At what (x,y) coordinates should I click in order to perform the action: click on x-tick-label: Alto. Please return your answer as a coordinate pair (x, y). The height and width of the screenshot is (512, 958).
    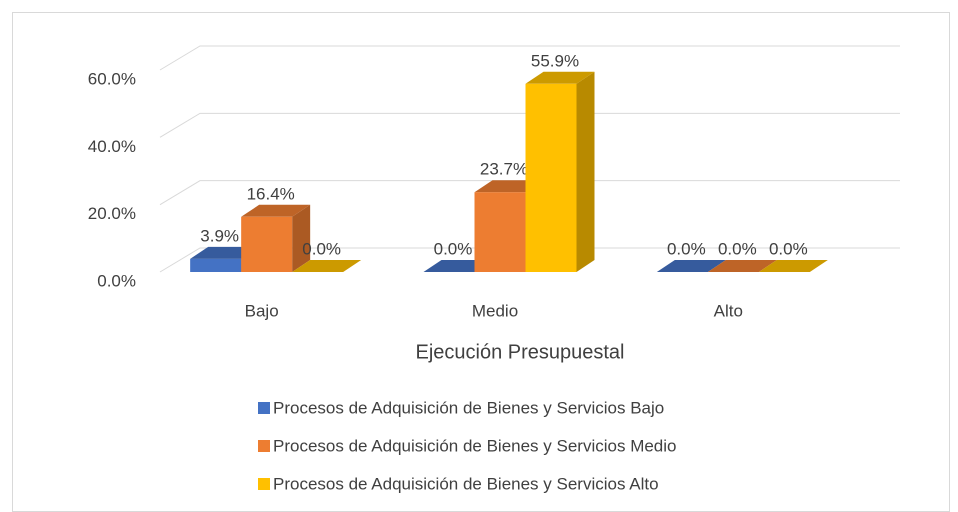
    Looking at the image, I should click on (728, 310).